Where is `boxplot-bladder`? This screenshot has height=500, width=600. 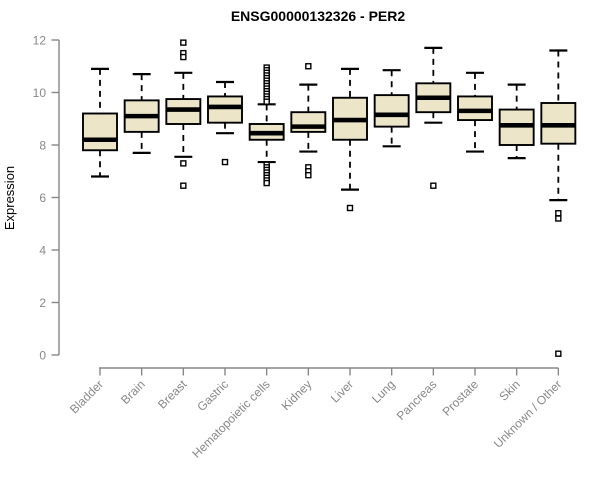
boxplot-bladder is located at coordinates (100, 122).